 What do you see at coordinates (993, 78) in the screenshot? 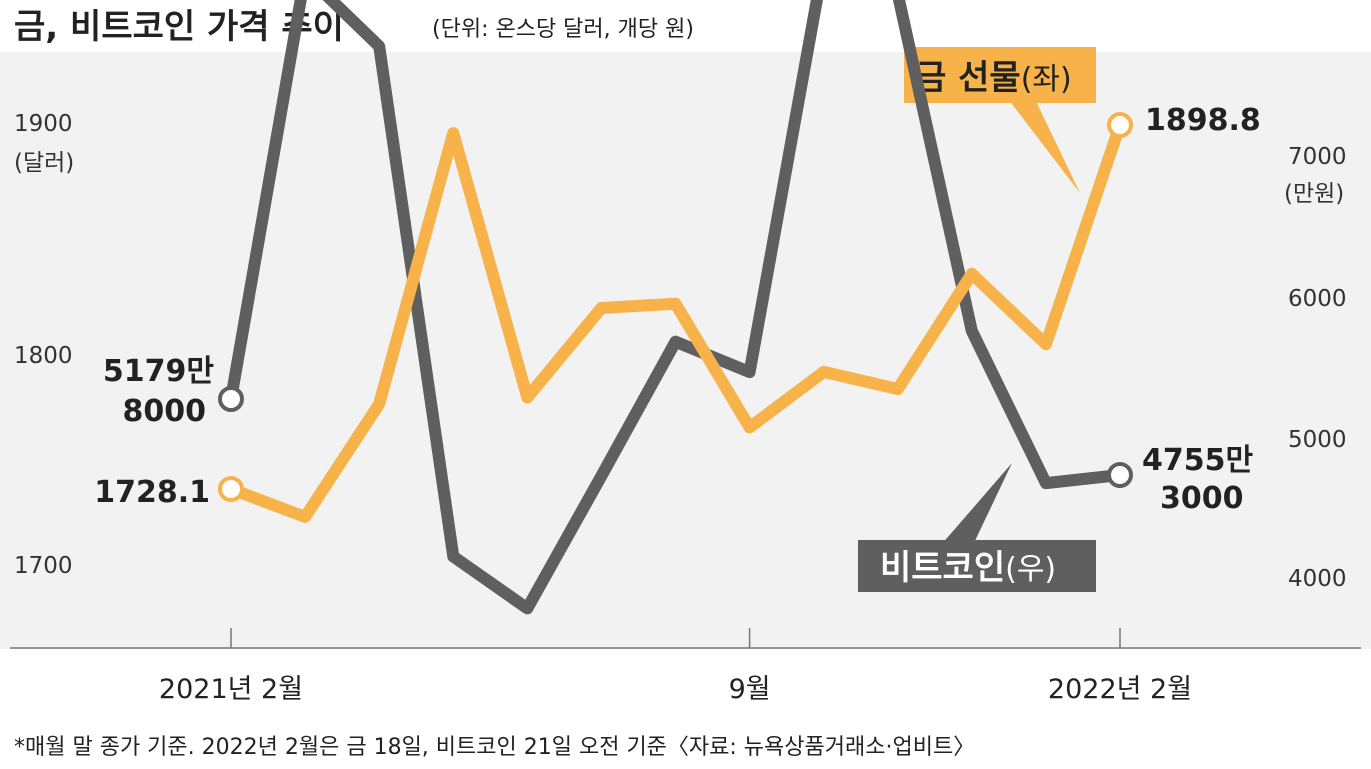
I see `gold-legend-label: 금 선물(좌)` at bounding box center [993, 78].